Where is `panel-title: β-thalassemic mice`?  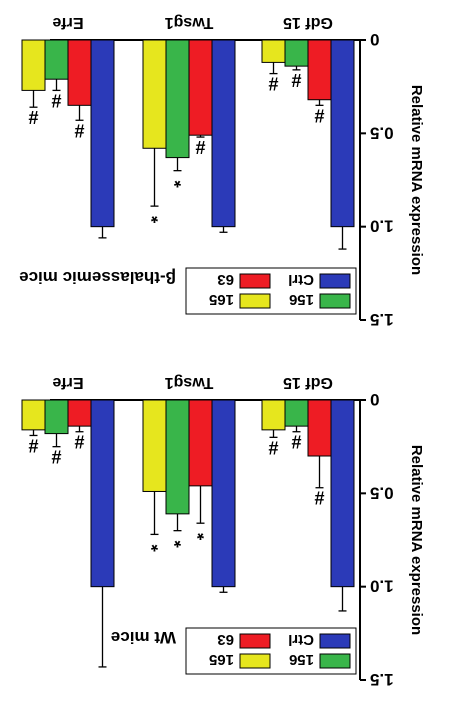 panel-title: β-thalassemic mice is located at coordinates (97, 277).